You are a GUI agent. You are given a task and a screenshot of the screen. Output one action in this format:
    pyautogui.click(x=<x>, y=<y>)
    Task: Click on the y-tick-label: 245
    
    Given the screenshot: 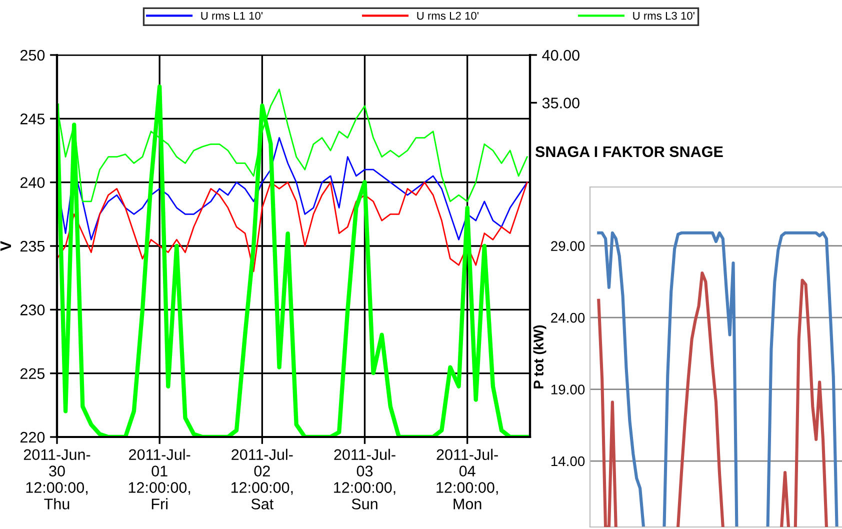 What is the action you would take?
    pyautogui.click(x=32, y=119)
    